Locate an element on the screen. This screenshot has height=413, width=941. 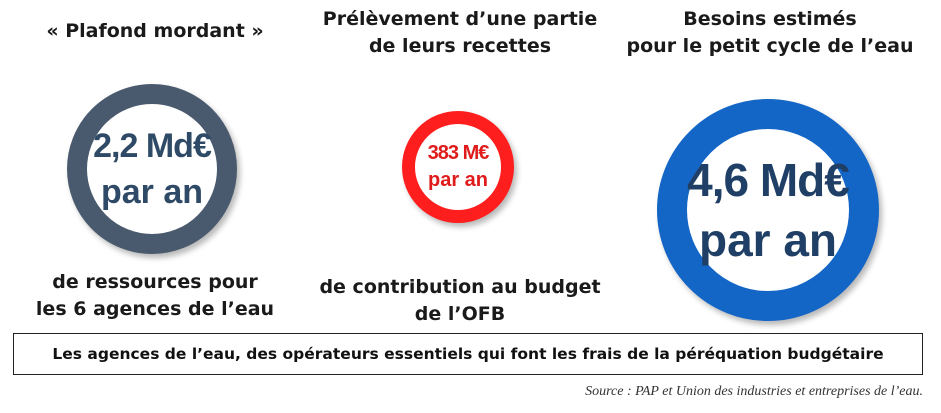
ring-value: 4,6 Md€ is located at coordinates (768, 180).